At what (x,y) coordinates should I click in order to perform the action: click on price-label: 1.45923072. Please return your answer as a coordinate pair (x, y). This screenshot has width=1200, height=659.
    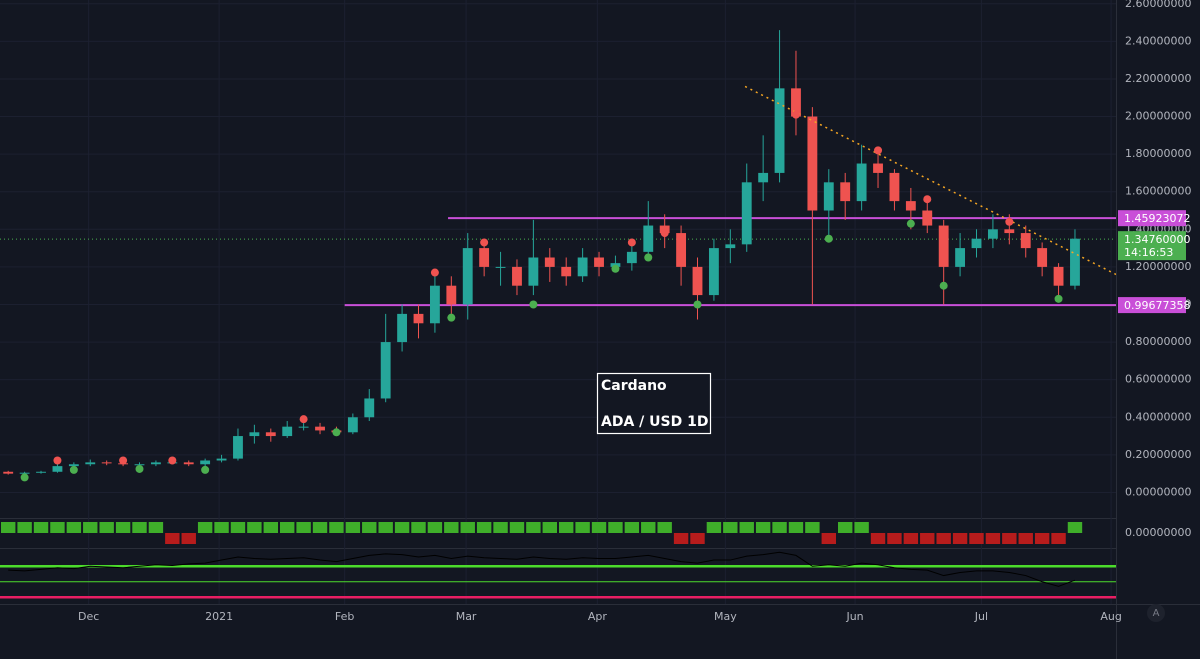
    Looking at the image, I should click on (1157, 218).